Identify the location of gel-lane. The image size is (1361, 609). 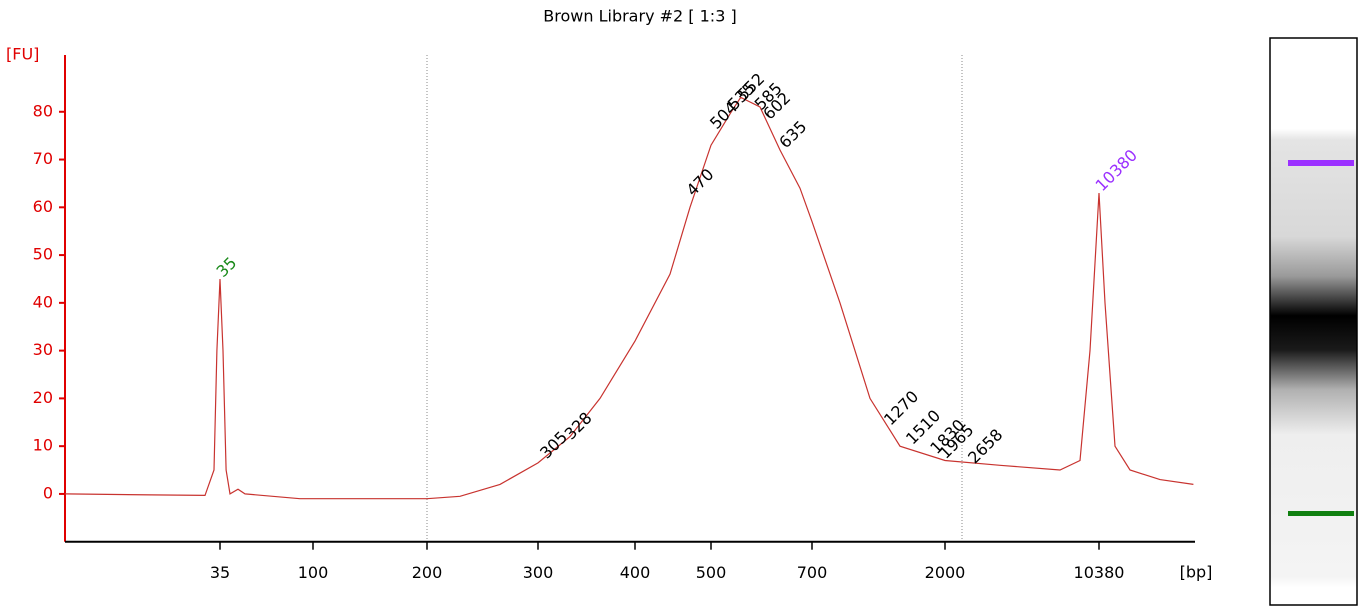
(1313, 321).